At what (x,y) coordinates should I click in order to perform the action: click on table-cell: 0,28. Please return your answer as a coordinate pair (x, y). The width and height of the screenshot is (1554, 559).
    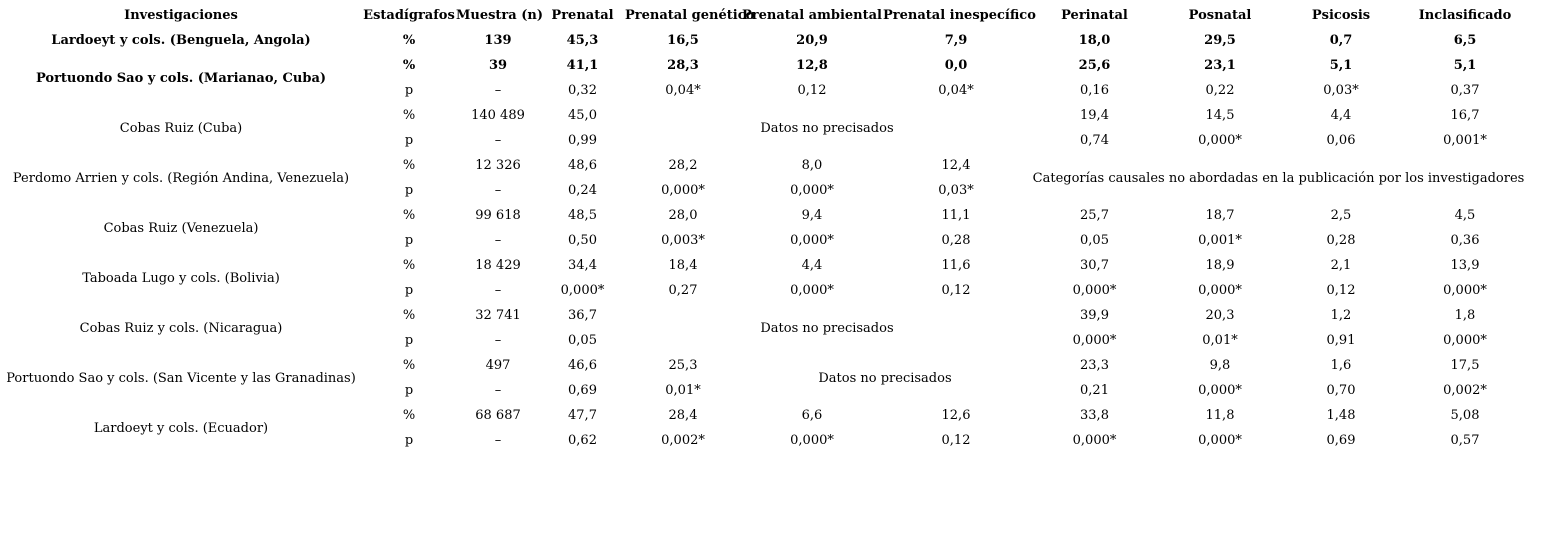
    Looking at the image, I should click on (1341, 241).